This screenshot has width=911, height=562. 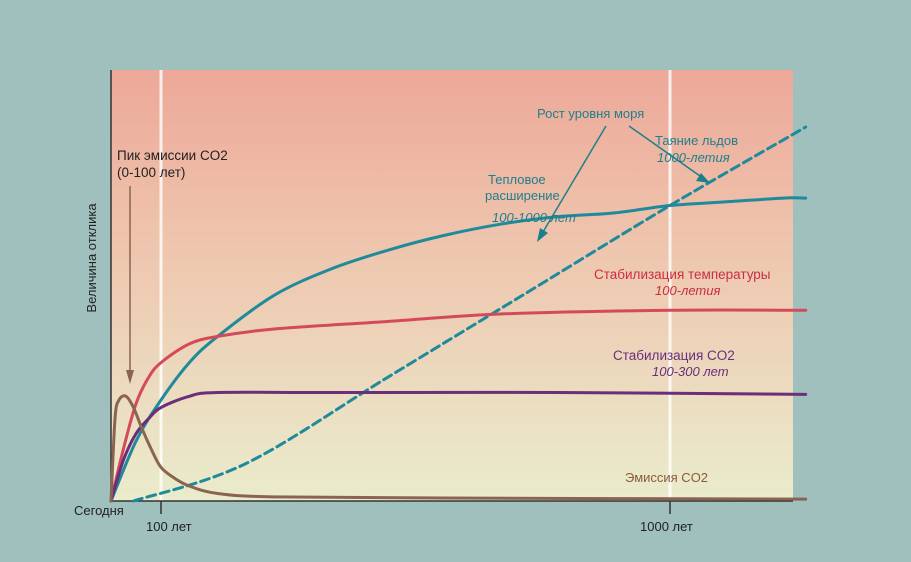 I want to click on peak-arrowhead, so click(x=130, y=377).